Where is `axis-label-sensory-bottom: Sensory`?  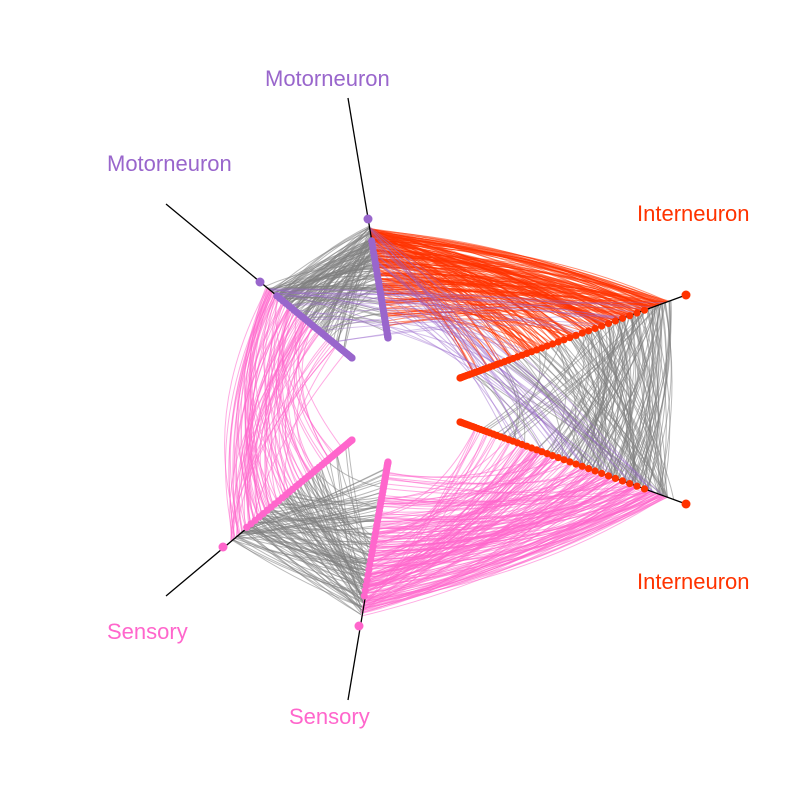
axis-label-sensory-bottom: Sensory is located at coordinates (329, 716).